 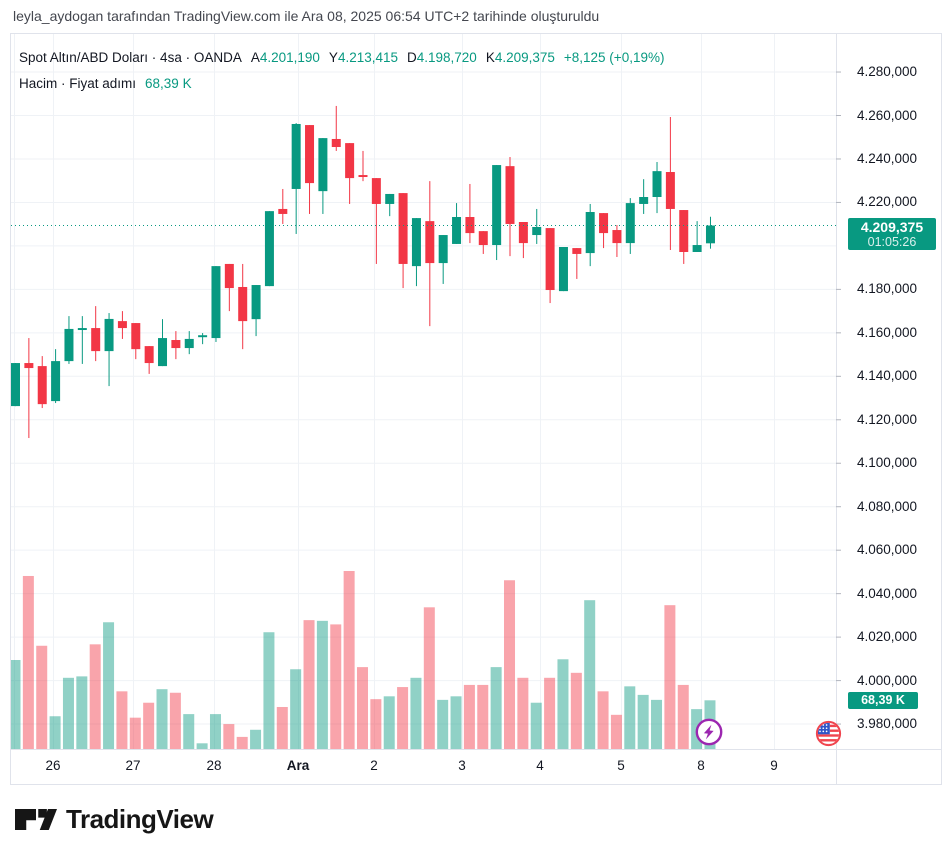 I want to click on legend-part: 4.198,720, so click(x=446, y=57).